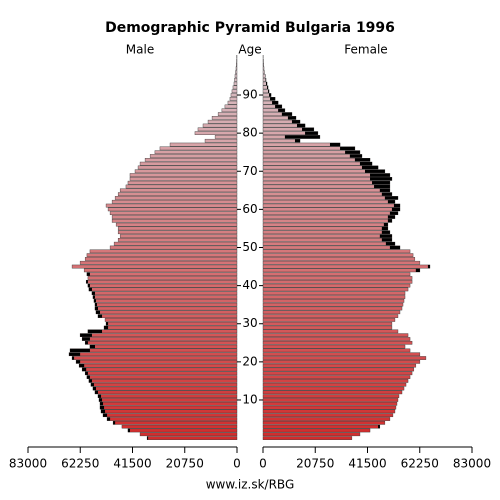 This screenshot has width=500, height=500. I want to click on y-tick-label: 30, so click(249, 323).